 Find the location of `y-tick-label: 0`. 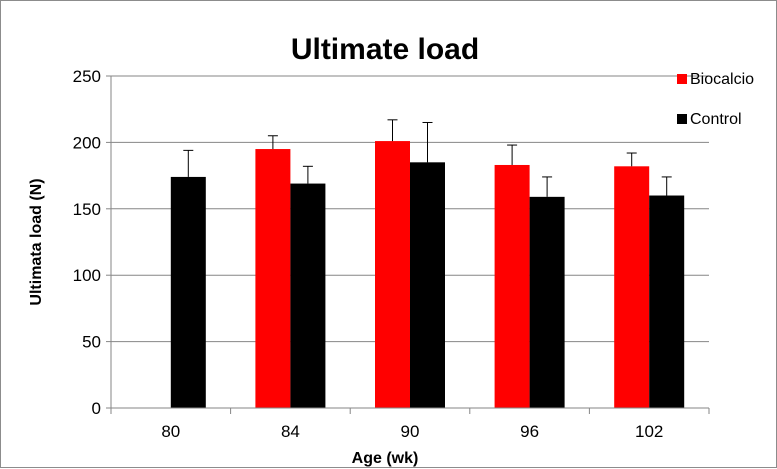

y-tick-label: 0 is located at coordinates (96, 408).